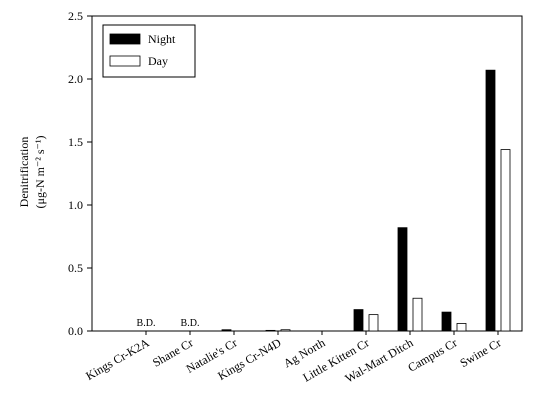 This screenshot has height=406, width=544. I want to click on y-tick-label: 2.0, so click(75, 79).